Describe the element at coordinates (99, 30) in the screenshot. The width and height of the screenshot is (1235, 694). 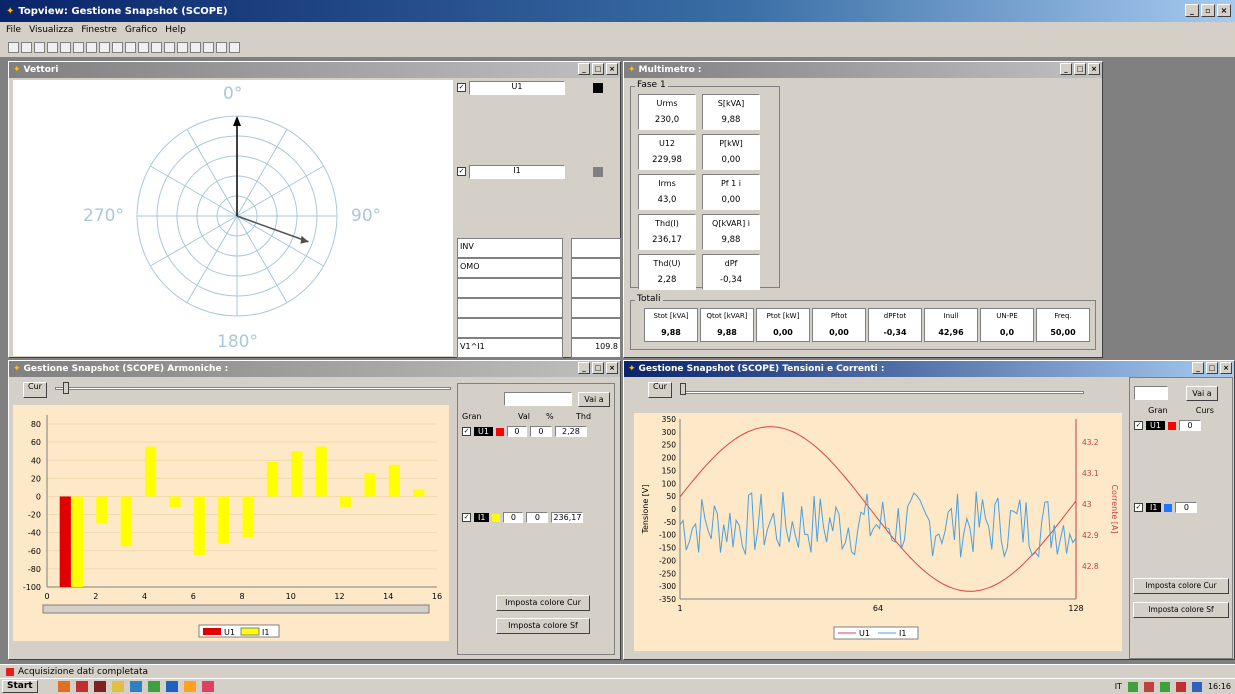
I see `menu-finestre: Finestre` at that location.